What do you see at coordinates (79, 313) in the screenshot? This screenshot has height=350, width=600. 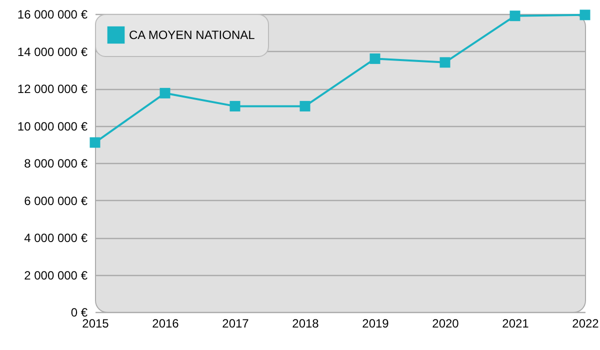 I see `y-tick-label: 0 €` at bounding box center [79, 313].